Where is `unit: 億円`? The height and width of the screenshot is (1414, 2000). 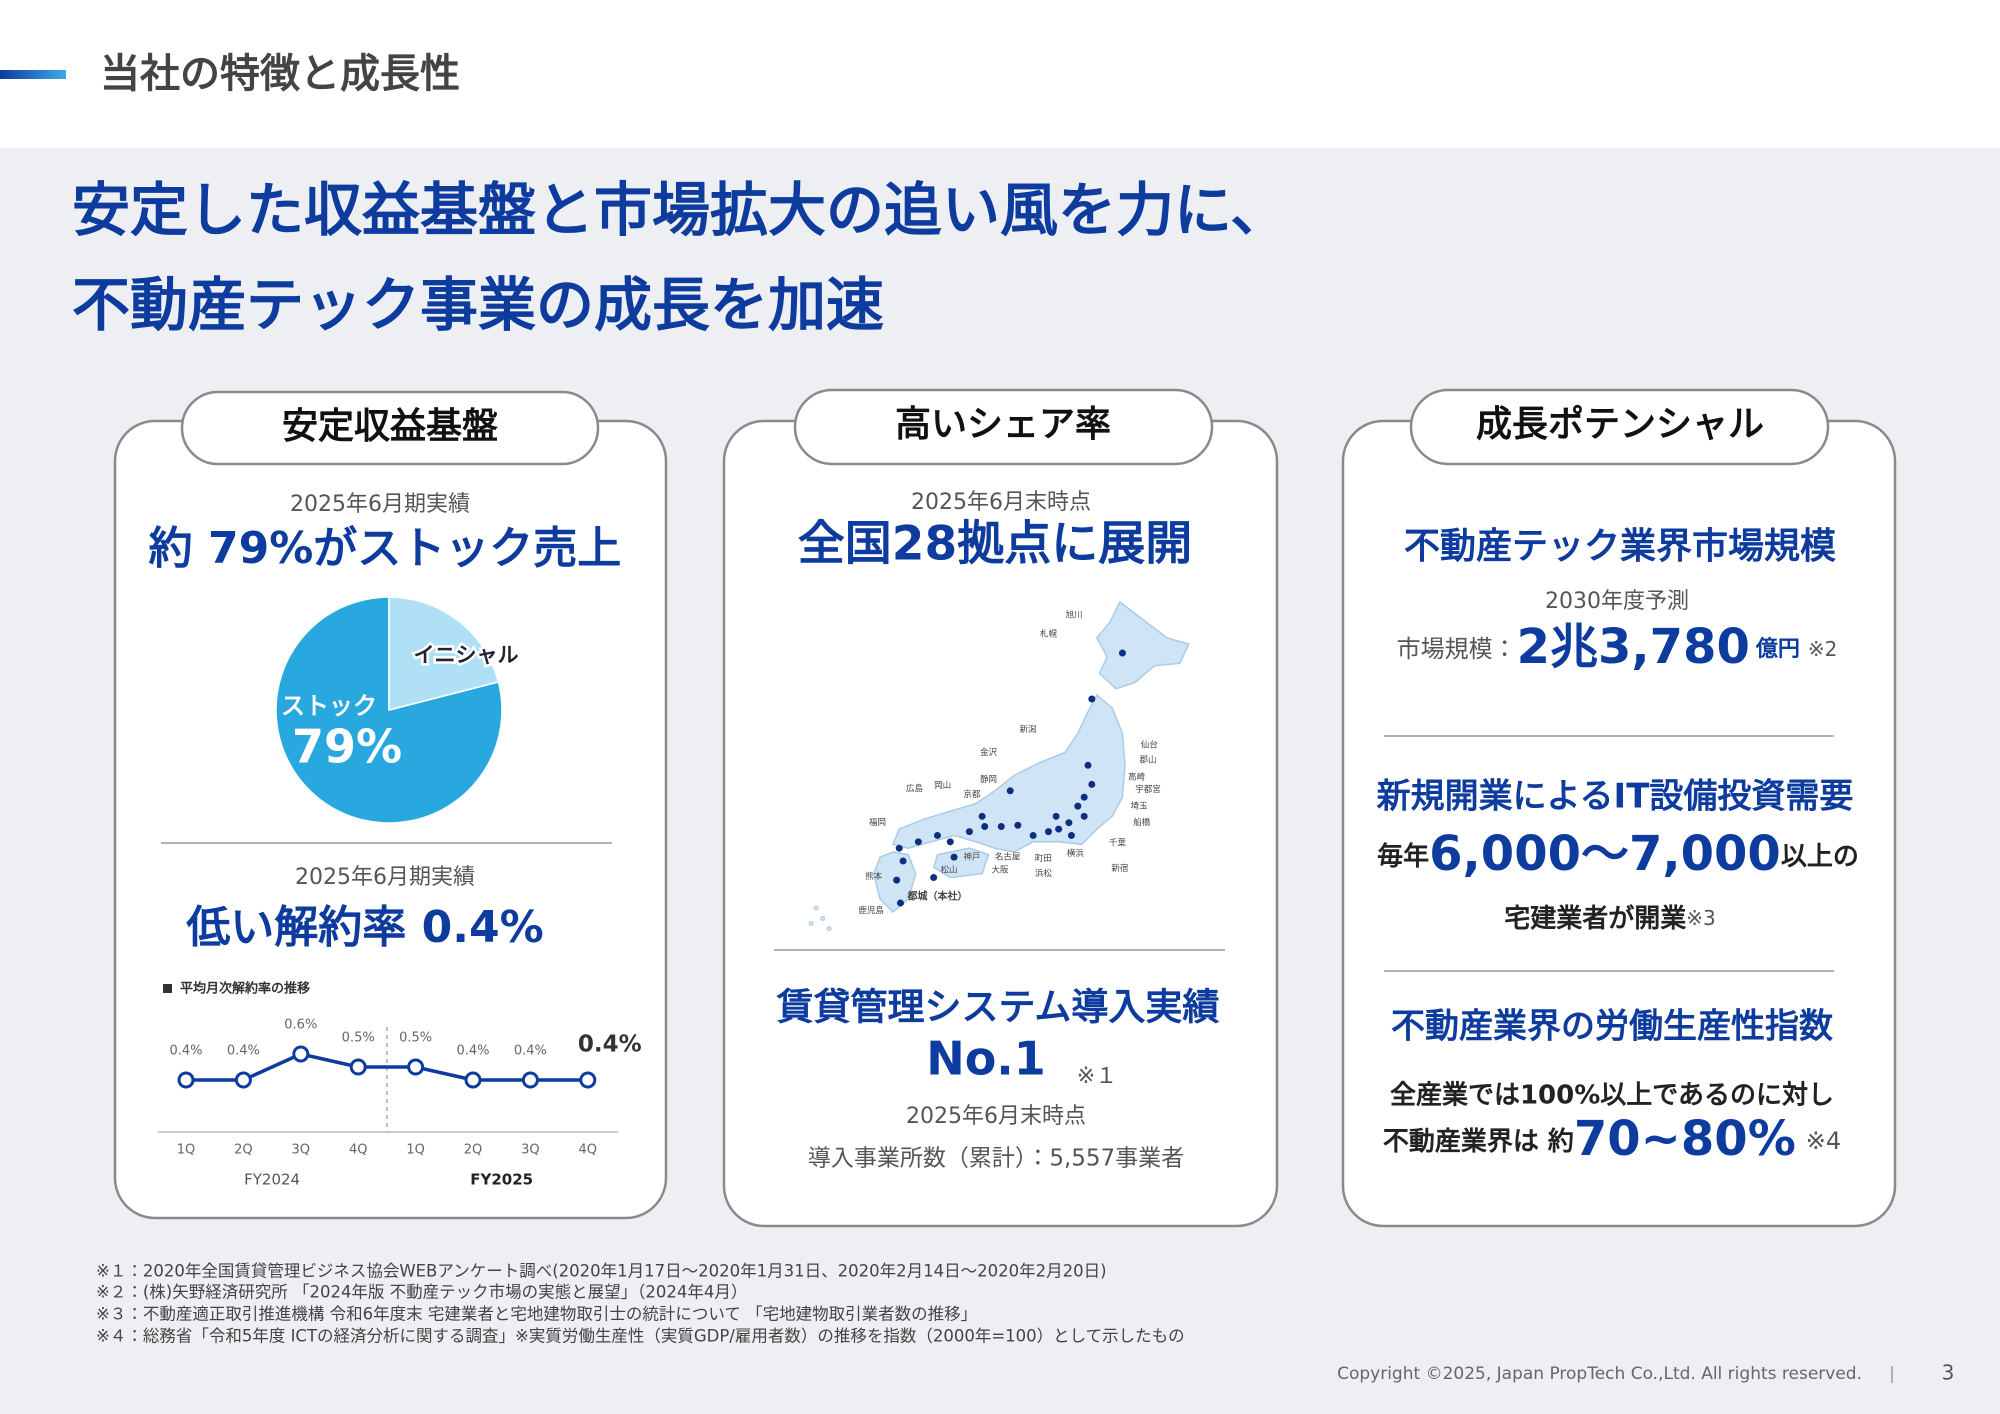
unit: 億円 is located at coordinates (1777, 649).